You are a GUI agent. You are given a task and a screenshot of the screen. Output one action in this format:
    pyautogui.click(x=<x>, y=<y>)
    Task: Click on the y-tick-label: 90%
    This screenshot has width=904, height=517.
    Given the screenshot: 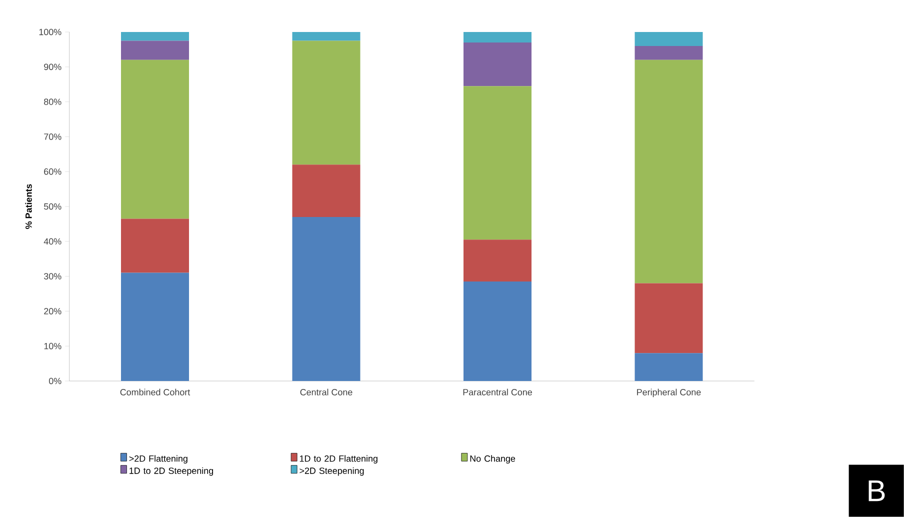 What is the action you would take?
    pyautogui.click(x=53, y=67)
    